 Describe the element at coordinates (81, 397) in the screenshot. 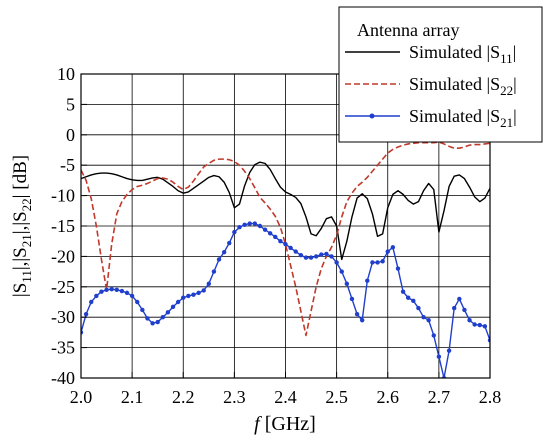

I see `x-tick-label: 2.0` at that location.